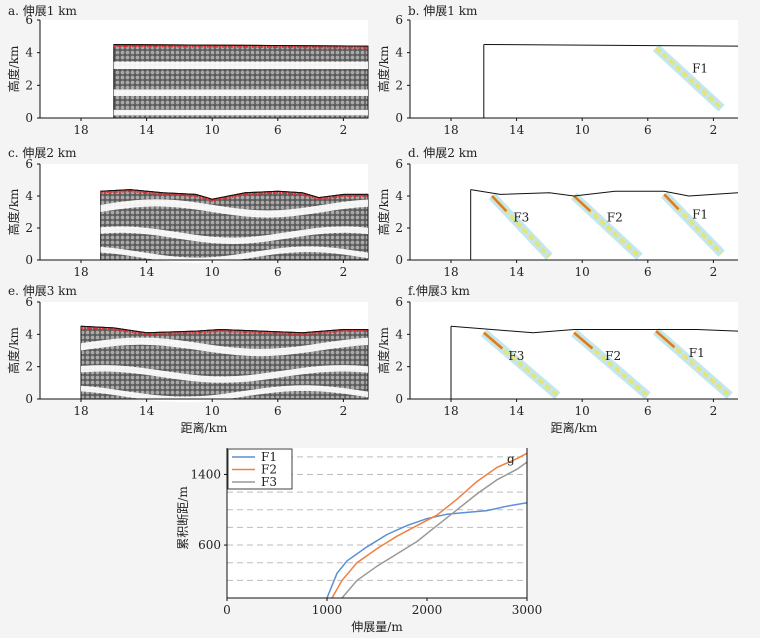 This screenshot has height=638, width=760. I want to click on panel-b: b. 伸展1 km F1 0 2 4 6 18 14 10 6 2 高度/km, so click(557, 70).